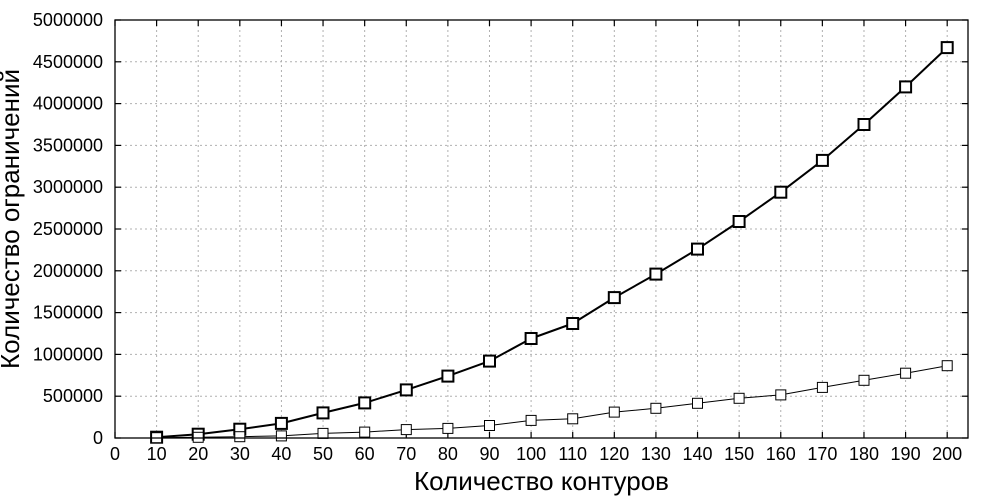 The image size is (1000, 500). Describe the element at coordinates (489, 454) in the screenshot. I see `x-tick-label: 90` at that location.